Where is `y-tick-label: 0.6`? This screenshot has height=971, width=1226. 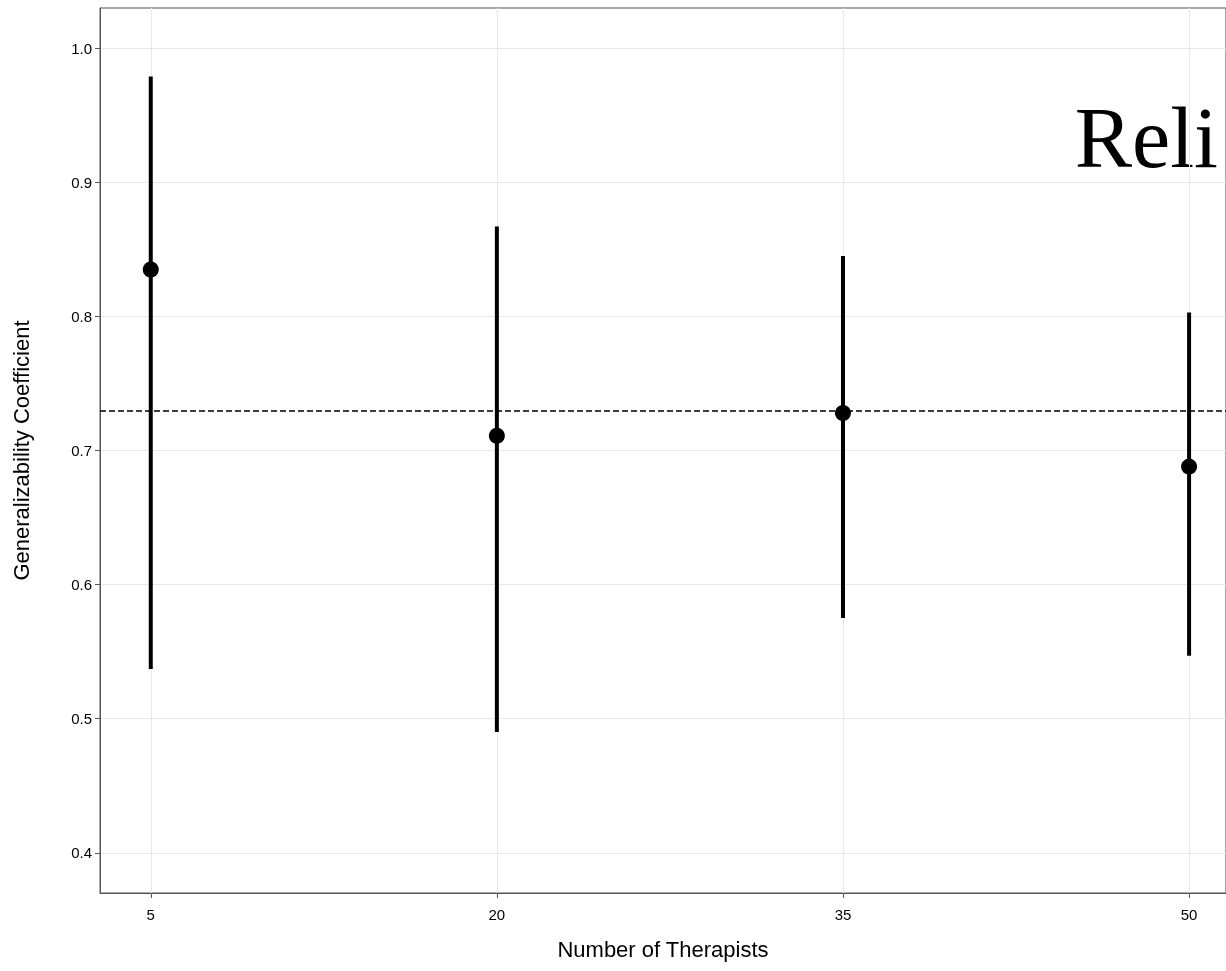
y-tick-label: 0.6 is located at coordinates (81, 585).